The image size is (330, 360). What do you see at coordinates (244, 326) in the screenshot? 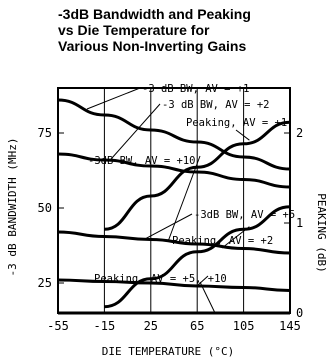
I see `x-tick-label-105: 105` at bounding box center [244, 326].